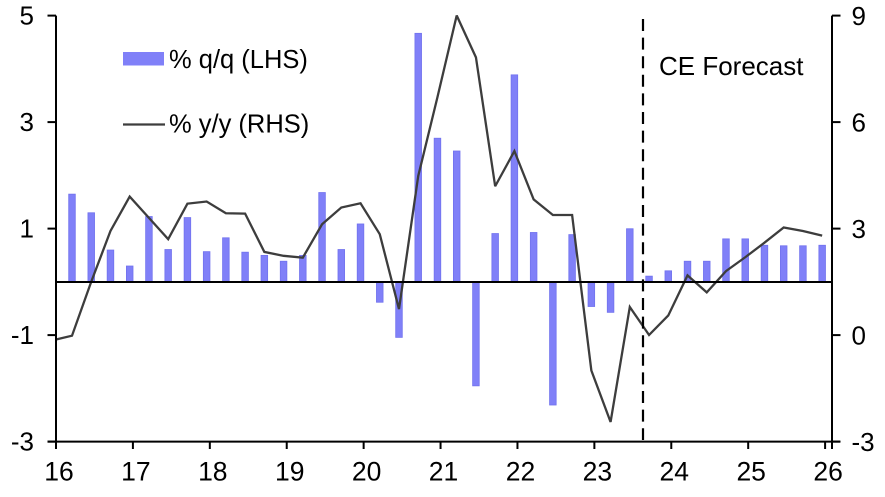  What do you see at coordinates (289, 472) in the screenshot?
I see `svg-text: 19` at bounding box center [289, 472].